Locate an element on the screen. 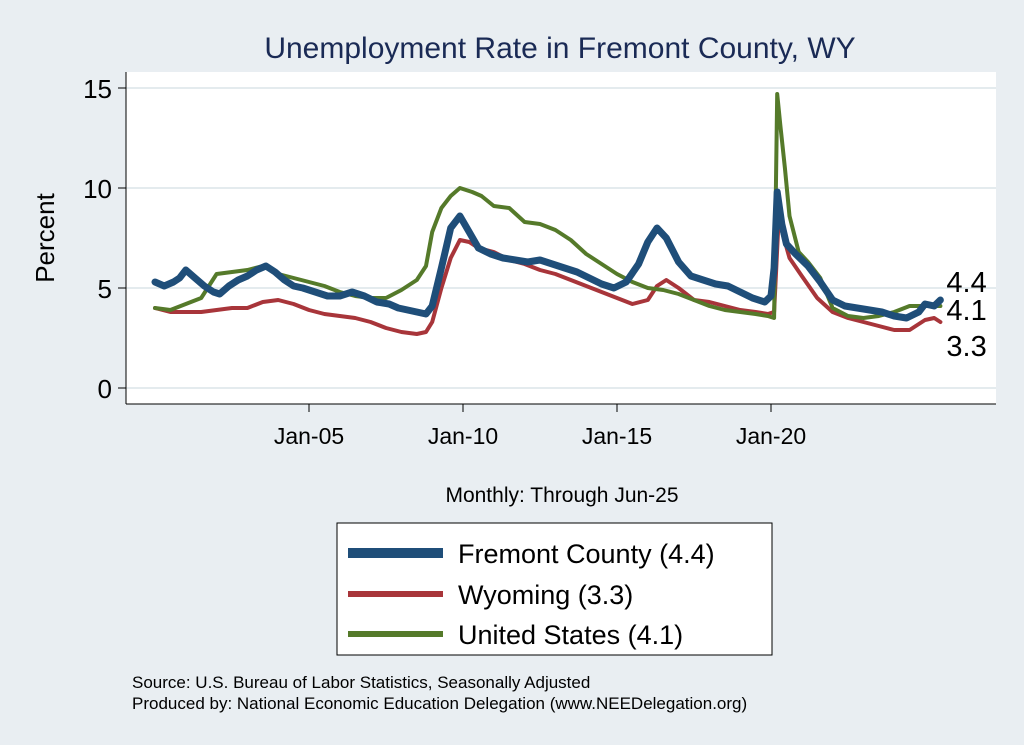 This screenshot has width=1024, height=745. end-labels: 4.44.1 3.3 is located at coordinates (966, 315).